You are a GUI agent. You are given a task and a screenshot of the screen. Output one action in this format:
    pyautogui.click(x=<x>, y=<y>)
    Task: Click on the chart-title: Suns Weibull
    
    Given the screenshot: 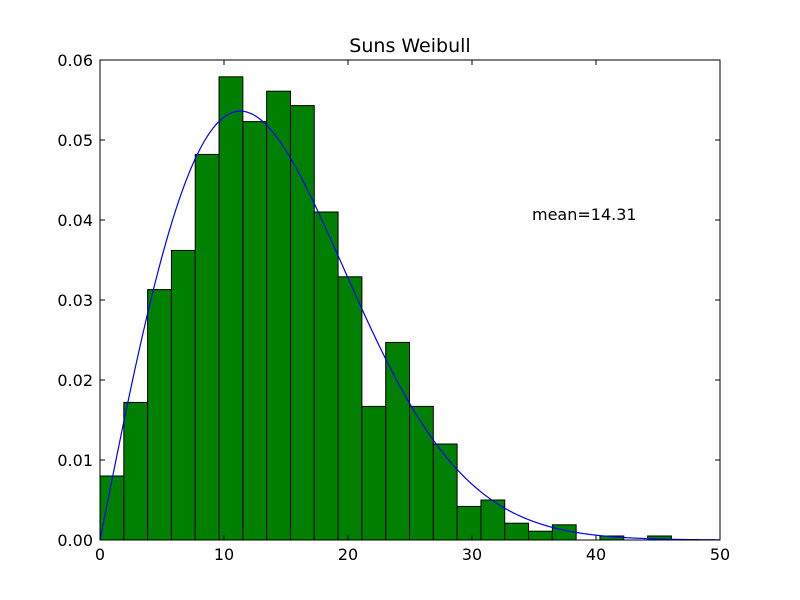 What is the action you would take?
    pyautogui.click(x=409, y=46)
    